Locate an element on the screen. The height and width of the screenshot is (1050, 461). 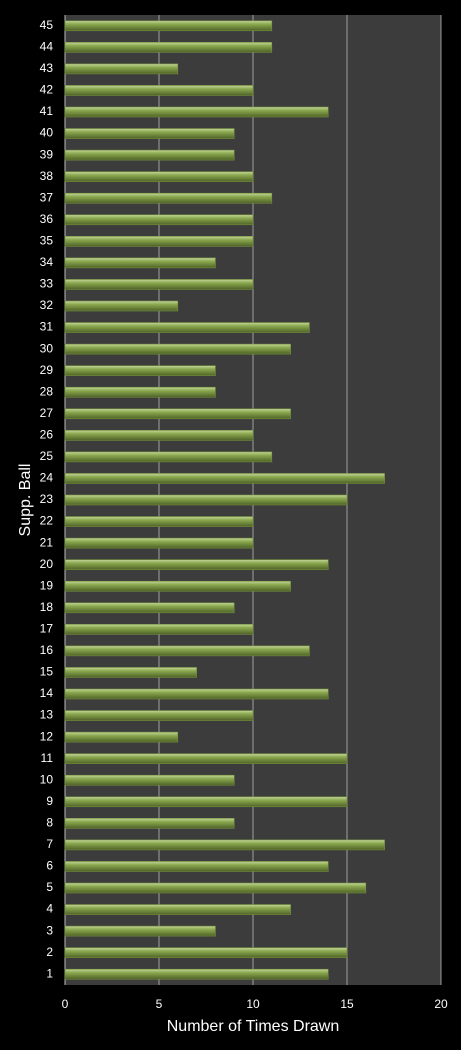
y-tick-label: 31 is located at coordinates (47, 327).